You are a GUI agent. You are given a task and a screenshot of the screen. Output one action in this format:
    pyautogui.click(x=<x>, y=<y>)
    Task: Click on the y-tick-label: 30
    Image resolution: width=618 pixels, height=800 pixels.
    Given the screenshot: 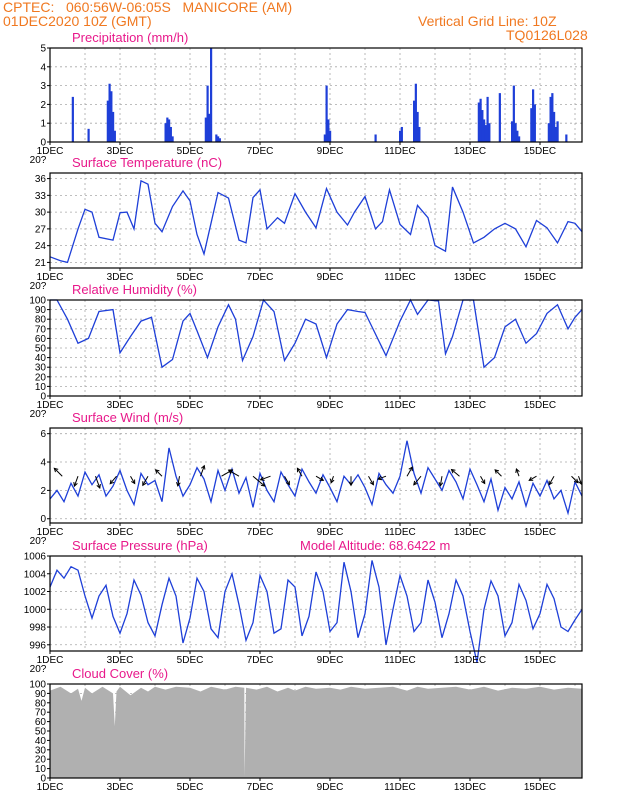 What is the action you would take?
    pyautogui.click(x=41, y=213)
    